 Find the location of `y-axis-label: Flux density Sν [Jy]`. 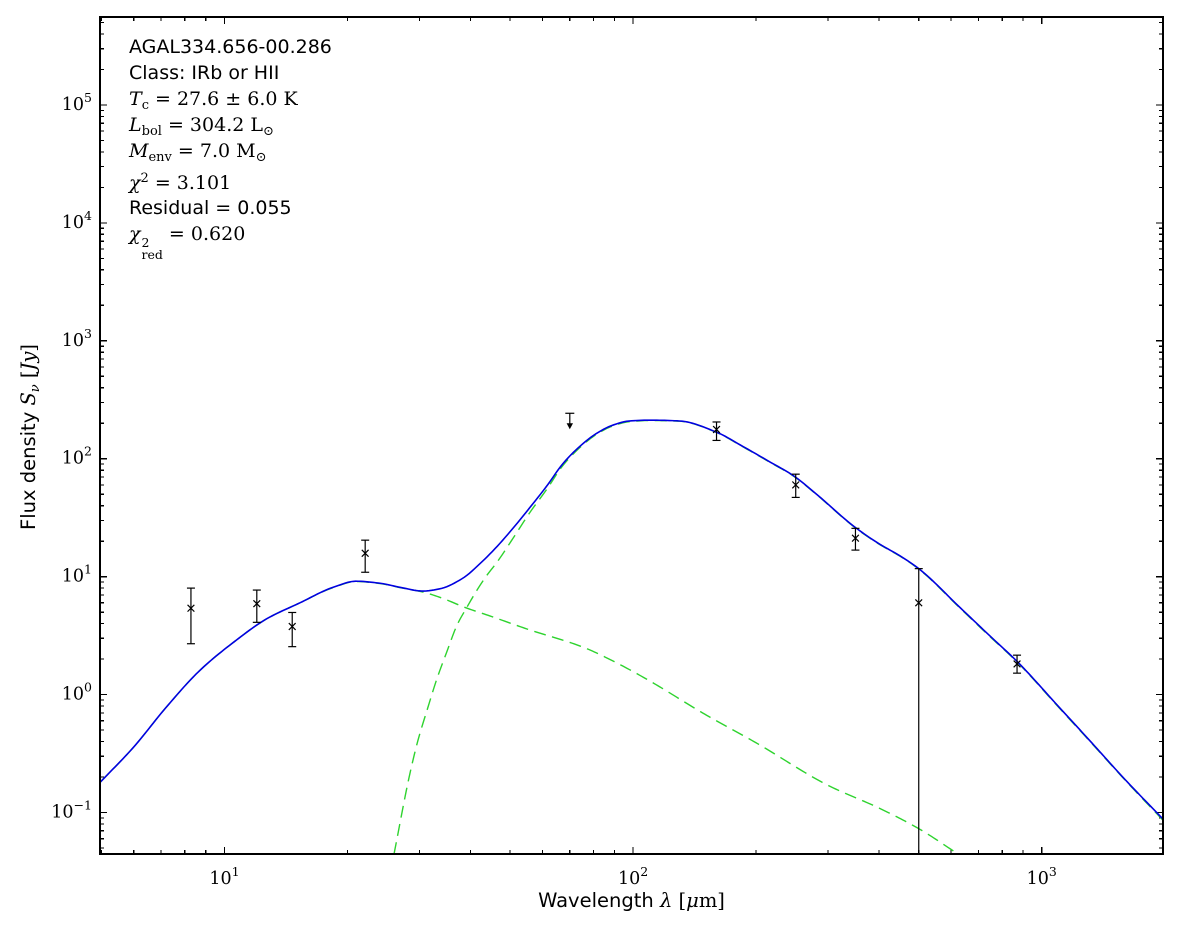

y-axis-label: Flux density Sν [Jy] is located at coordinates (30, 437).